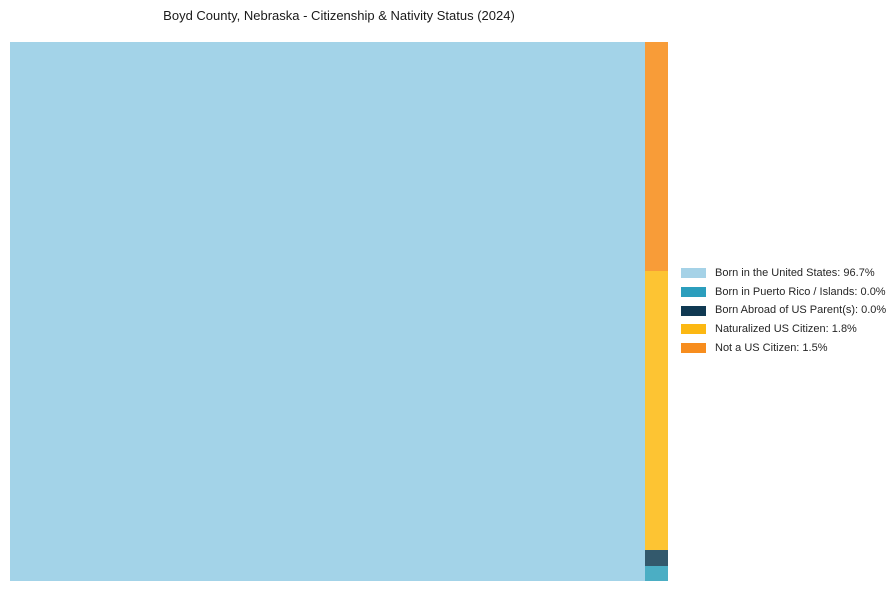 This screenshot has height=590, width=889. Describe the element at coordinates (656, 156) in the screenshot. I see `treemap-block-not-a-us-citizen` at that location.